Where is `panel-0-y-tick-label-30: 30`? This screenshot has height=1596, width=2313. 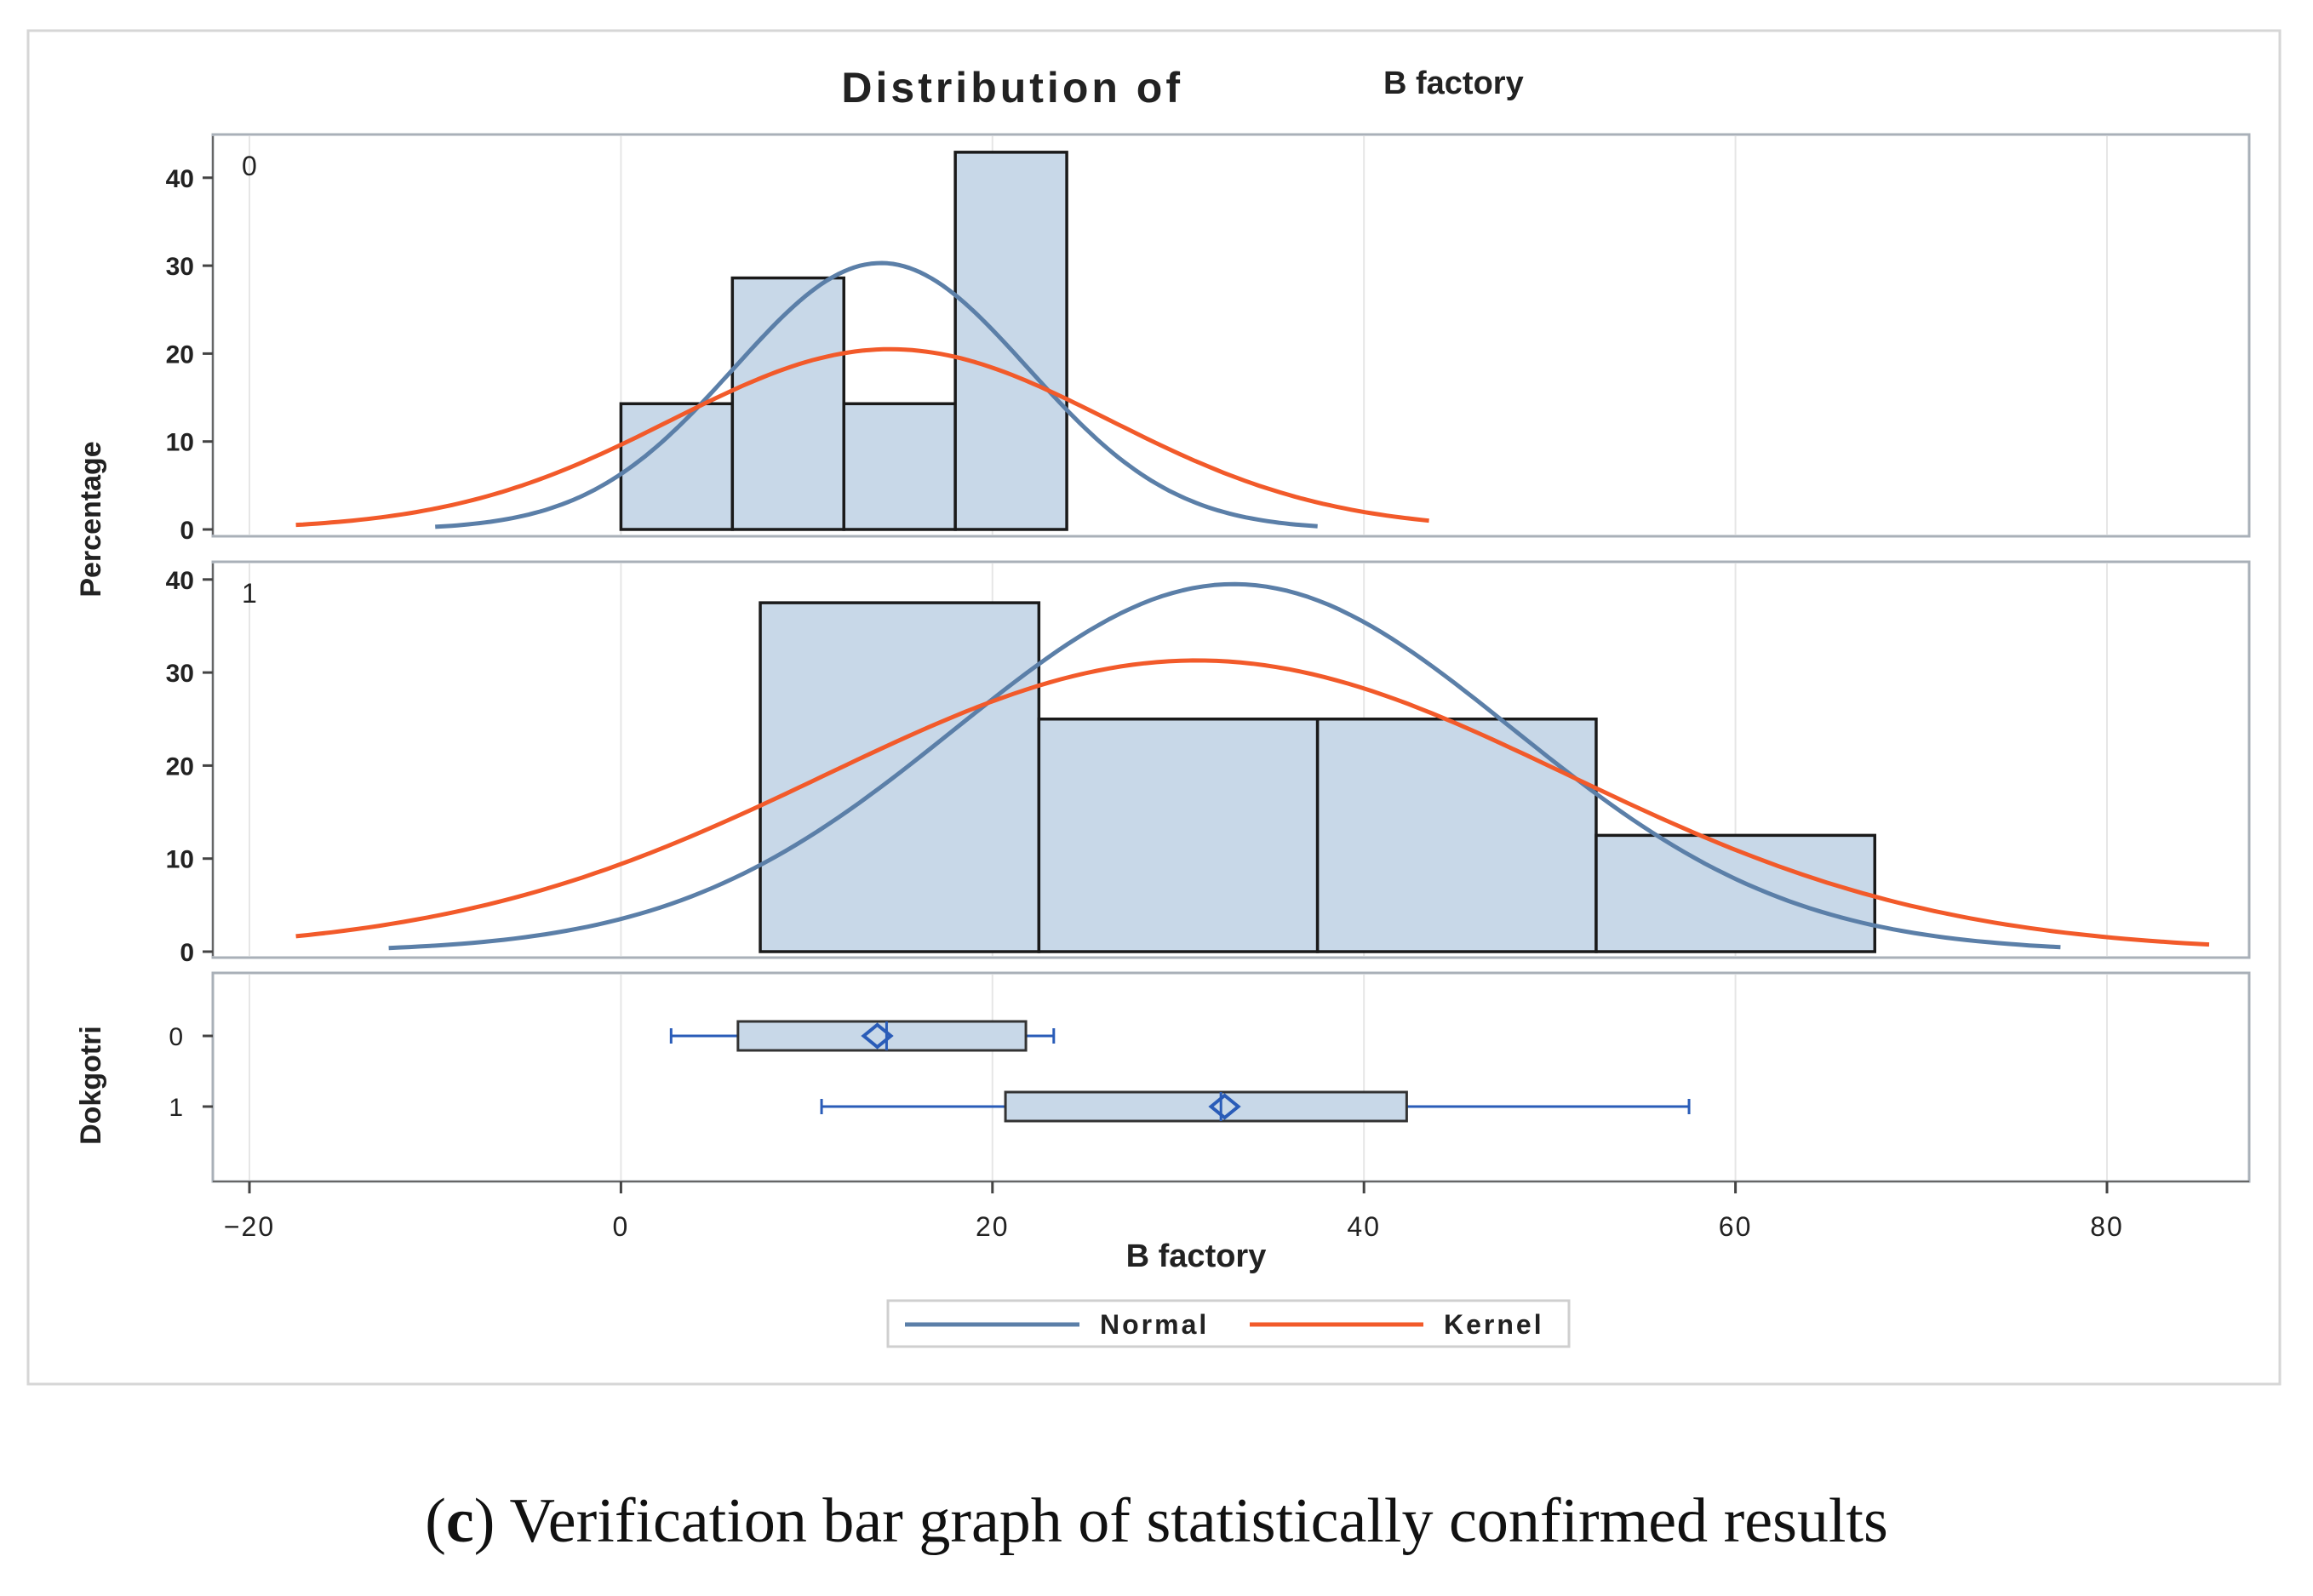 panel-0-y-tick-label-30: 30 is located at coordinates (180, 267).